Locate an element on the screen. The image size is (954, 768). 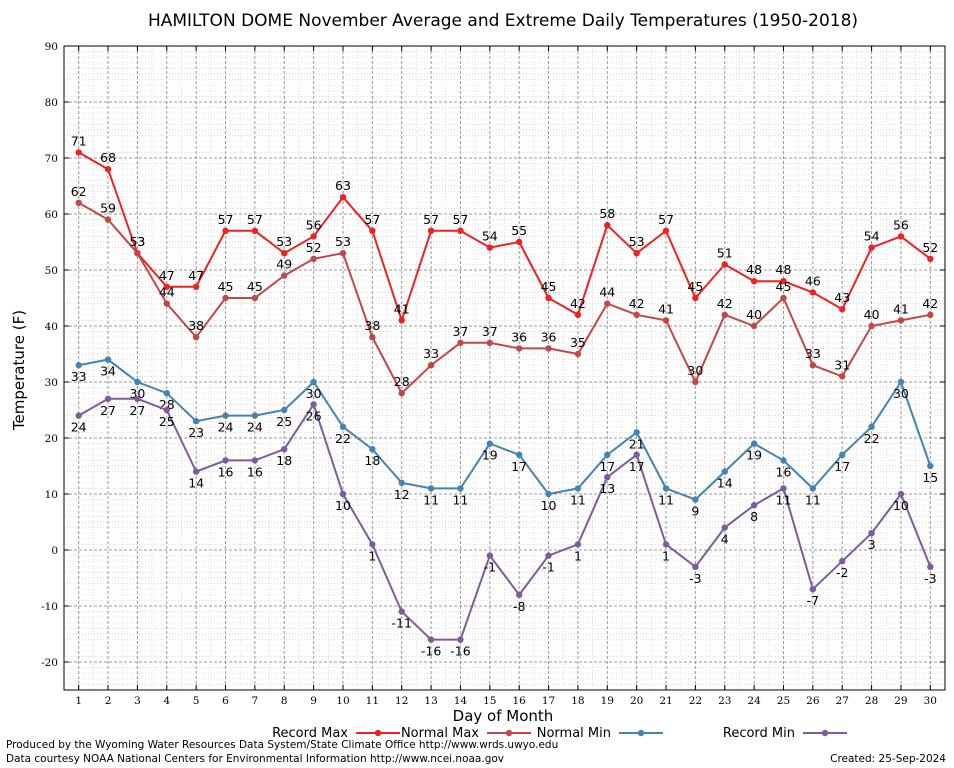
y-tick-label: 80 is located at coordinates (51, 103).